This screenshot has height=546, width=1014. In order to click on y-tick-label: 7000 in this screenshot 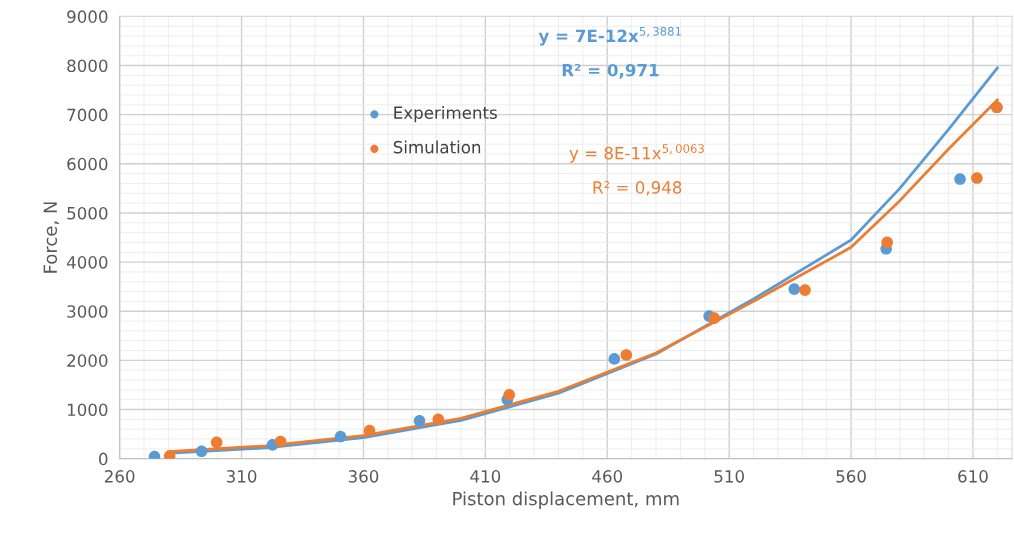, I will do `click(87, 115)`.